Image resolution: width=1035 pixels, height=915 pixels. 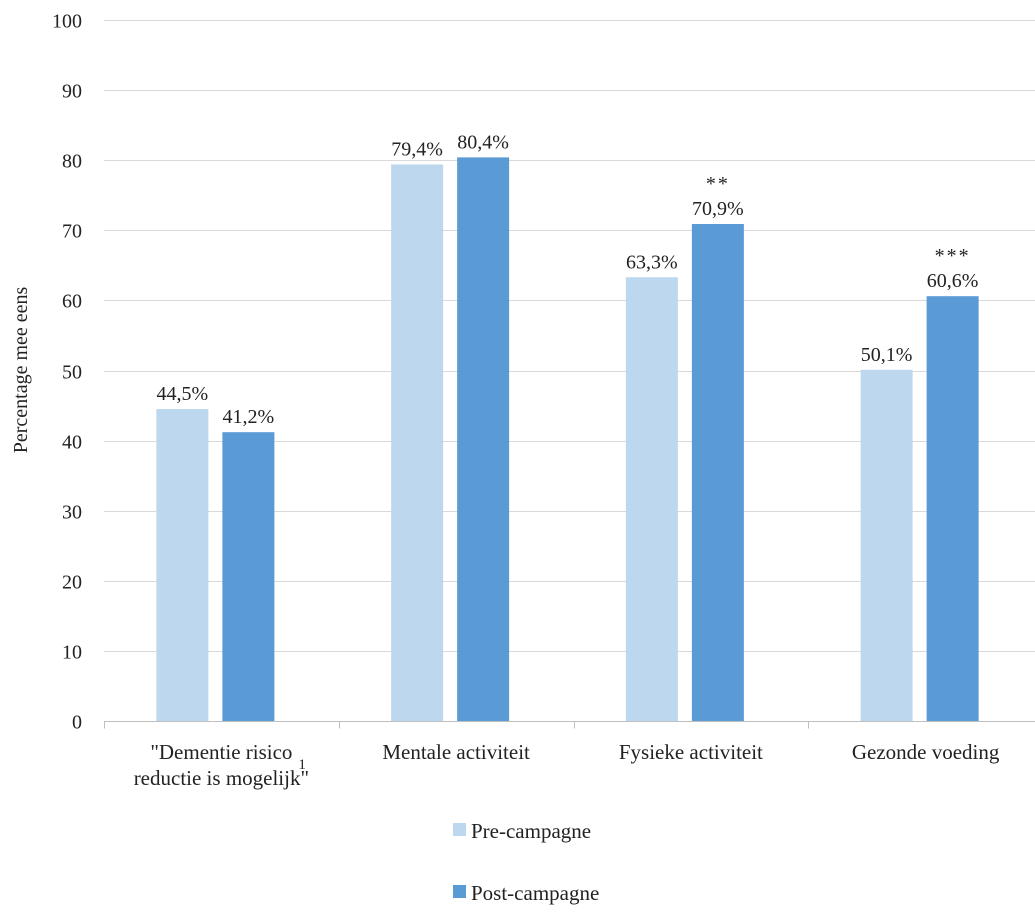 What do you see at coordinates (953, 256) in the screenshot?
I see `significance-marker: ***` at bounding box center [953, 256].